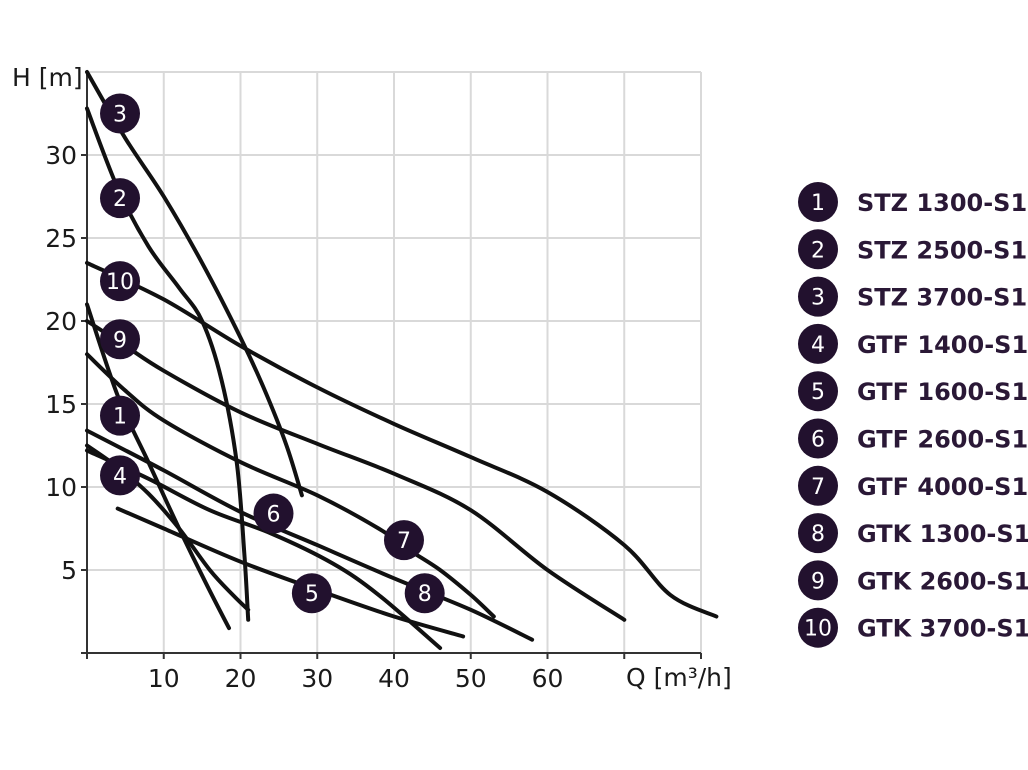 Image resolution: width=1028 pixels, height=770 pixels. I want to click on legend-marker-label: 5, so click(818, 392).